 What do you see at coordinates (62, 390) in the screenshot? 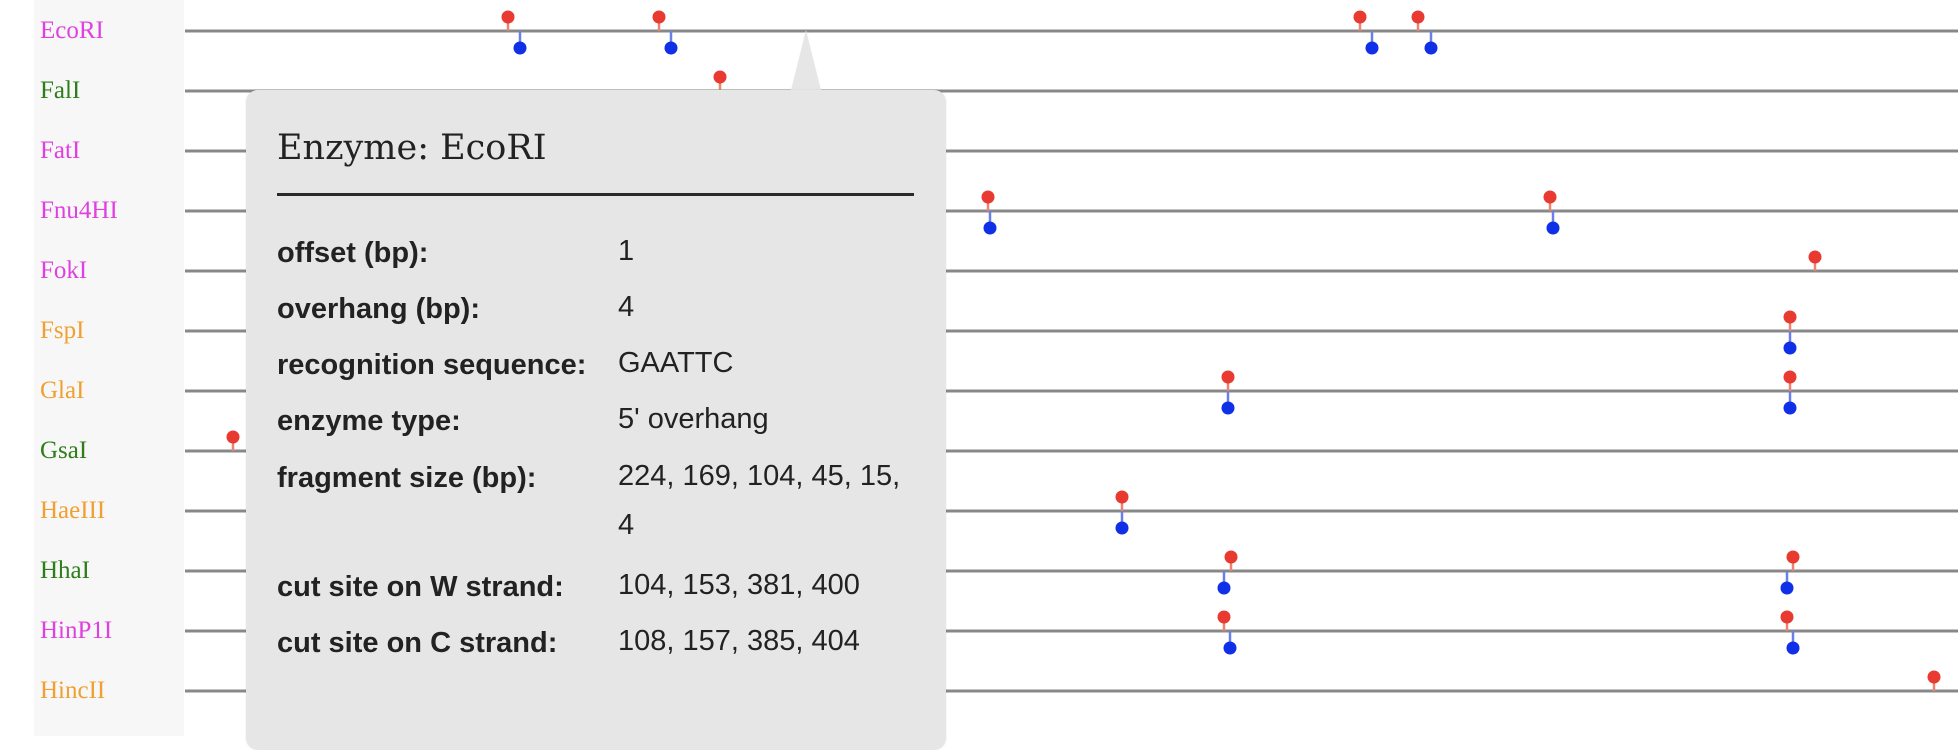
I see `enzyme-label-glai: GlaI` at bounding box center [62, 390].